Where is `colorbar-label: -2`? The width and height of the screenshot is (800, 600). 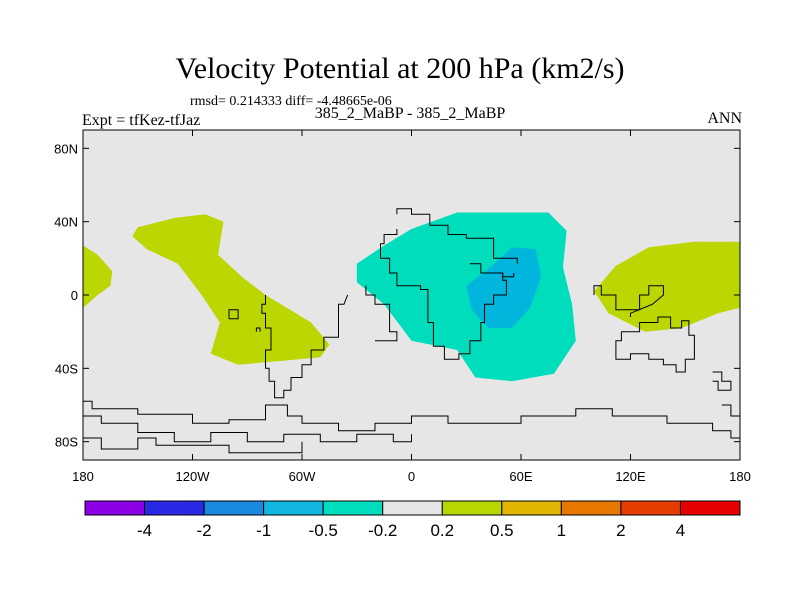
colorbar-label: -2 is located at coordinates (204, 530).